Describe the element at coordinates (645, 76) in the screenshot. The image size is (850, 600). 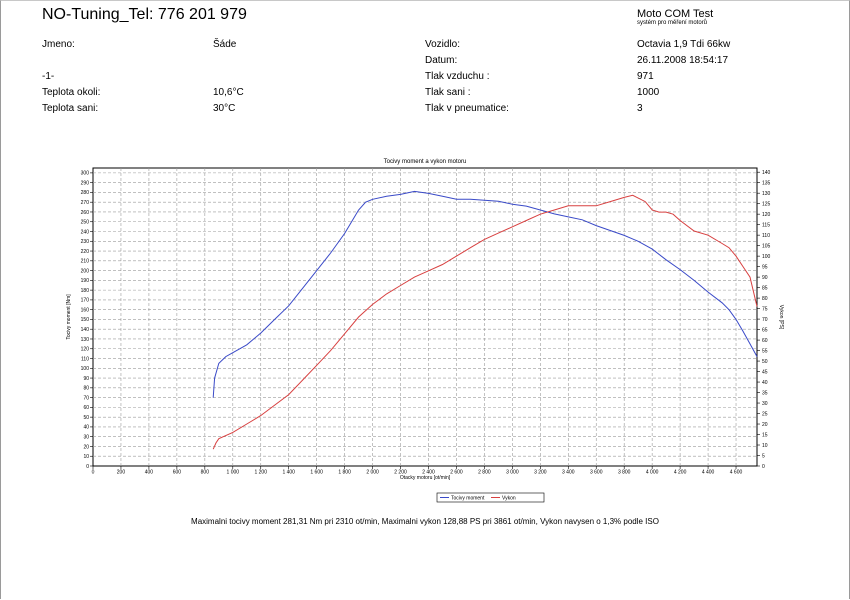
I see `info-value-tlak-vzduchu: 971` at that location.